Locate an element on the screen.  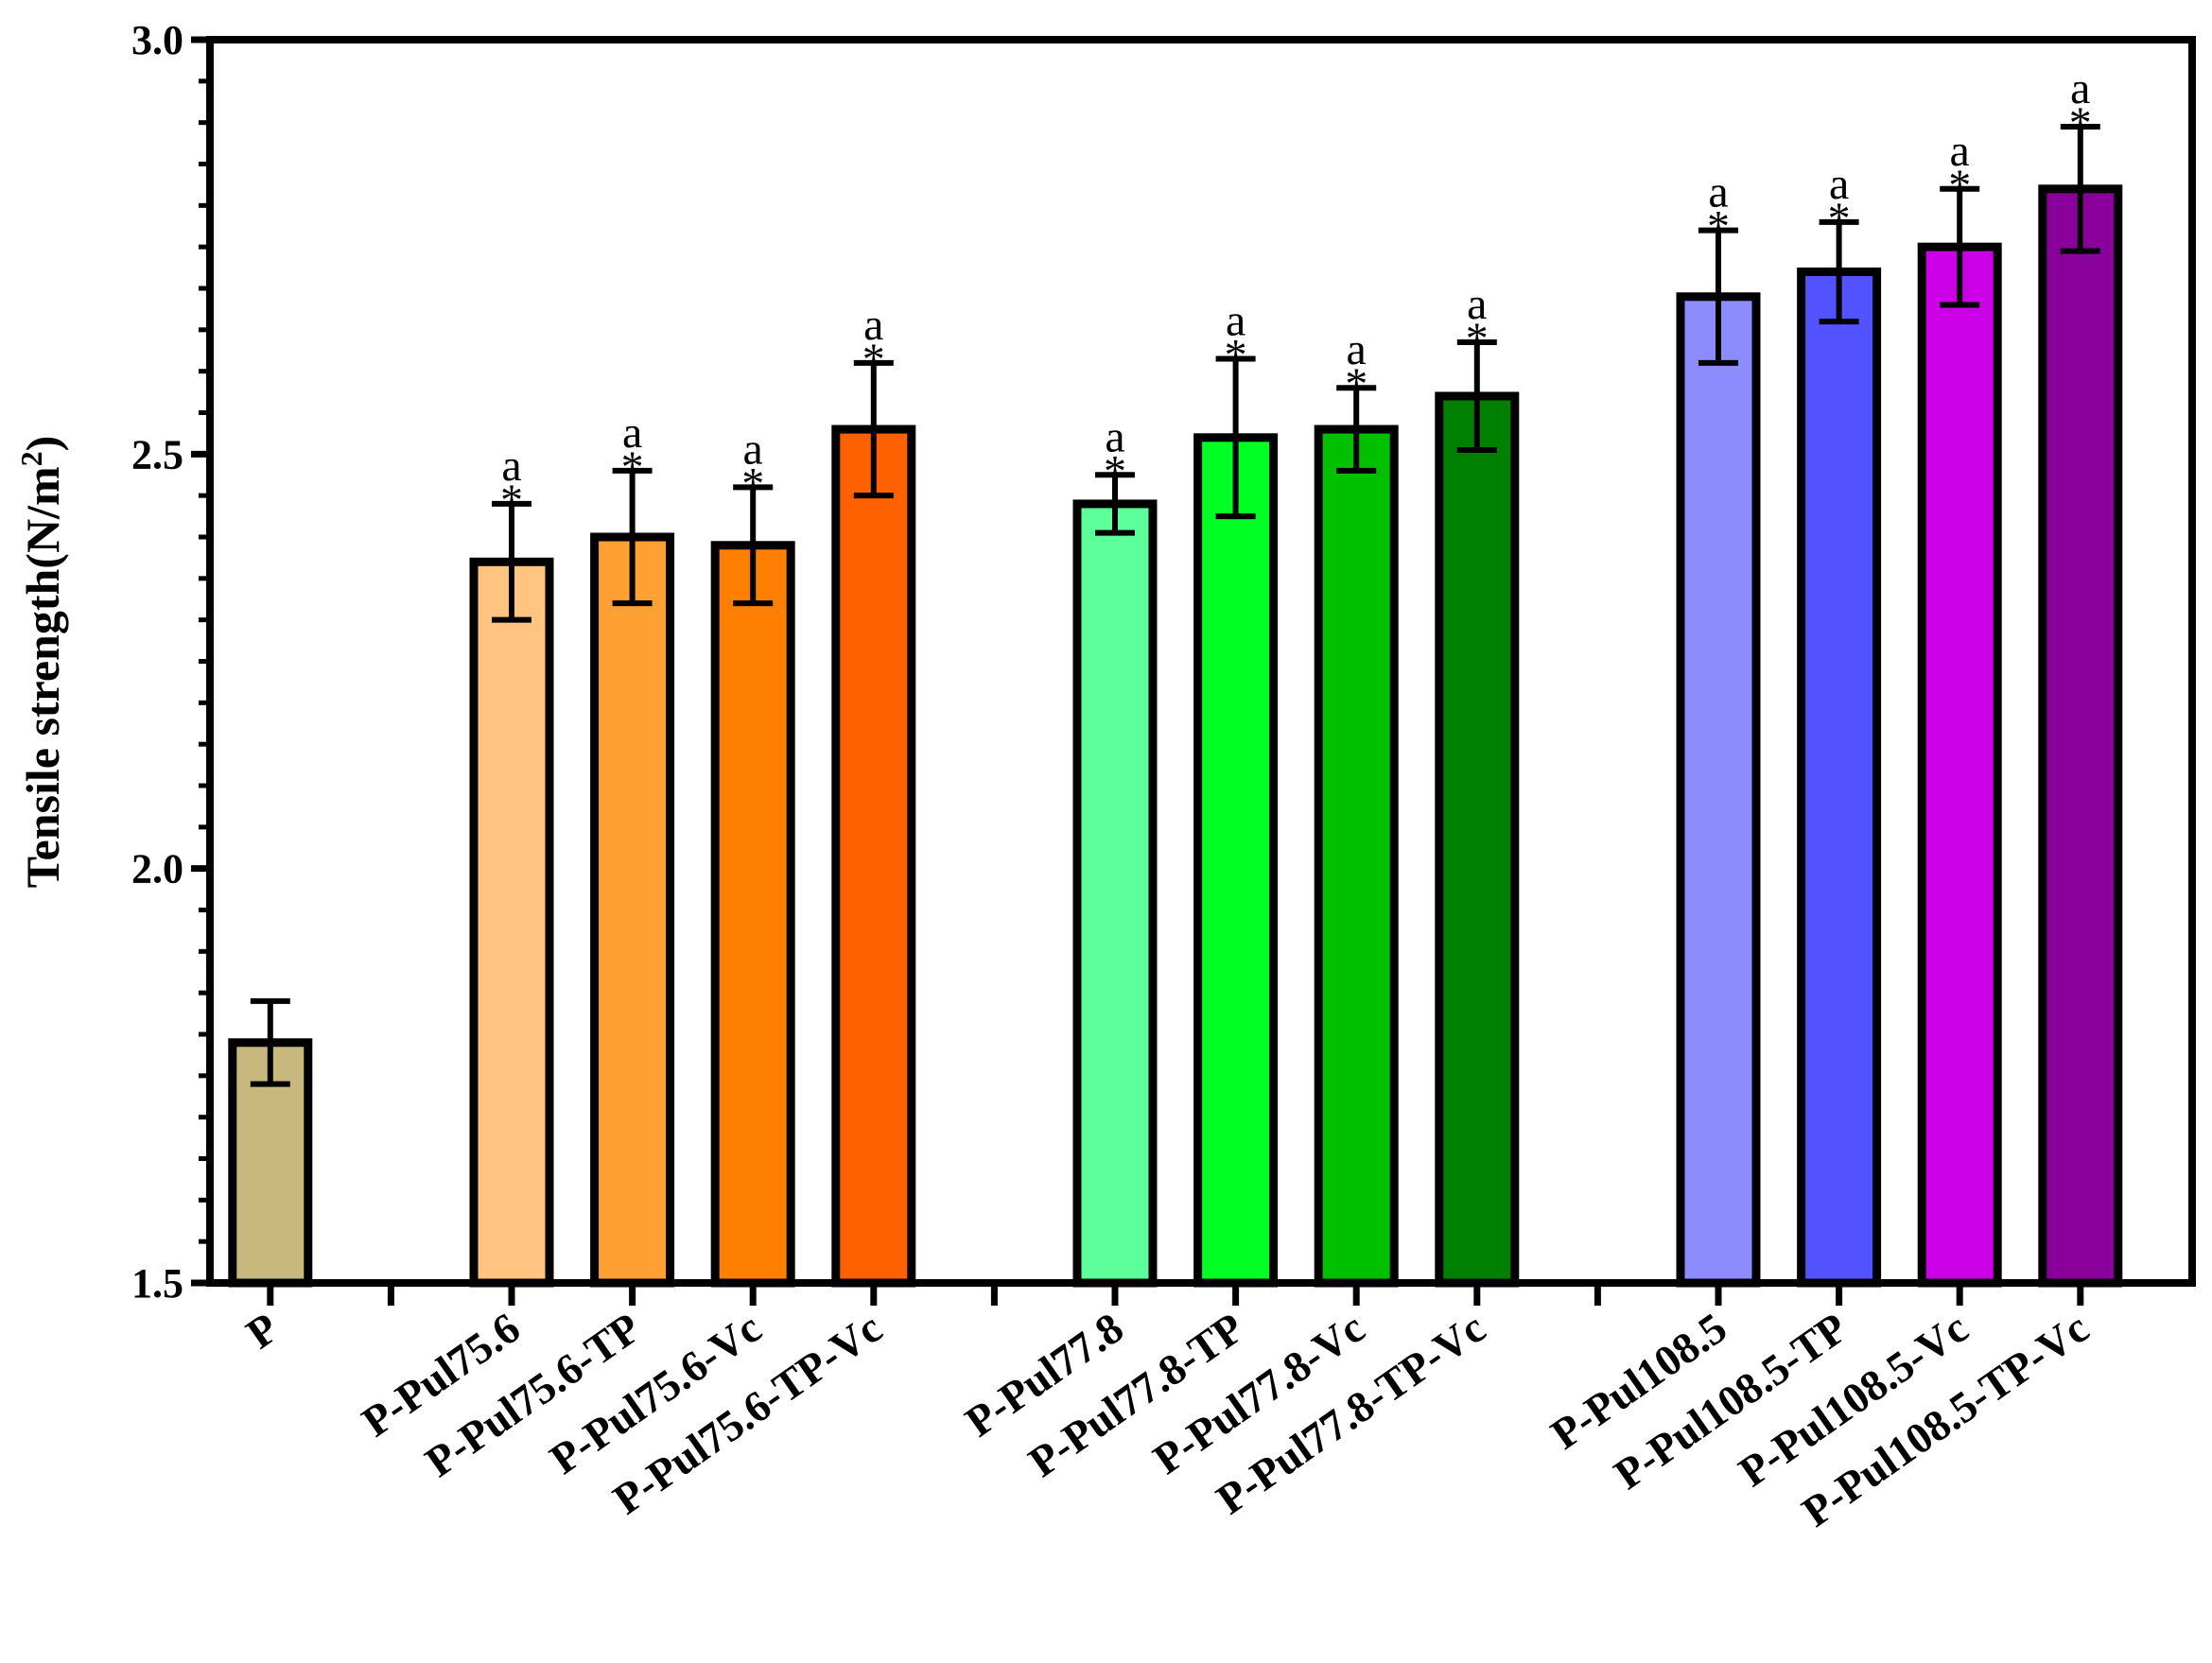
y-axis-title-close: ) is located at coordinates (42, 444).